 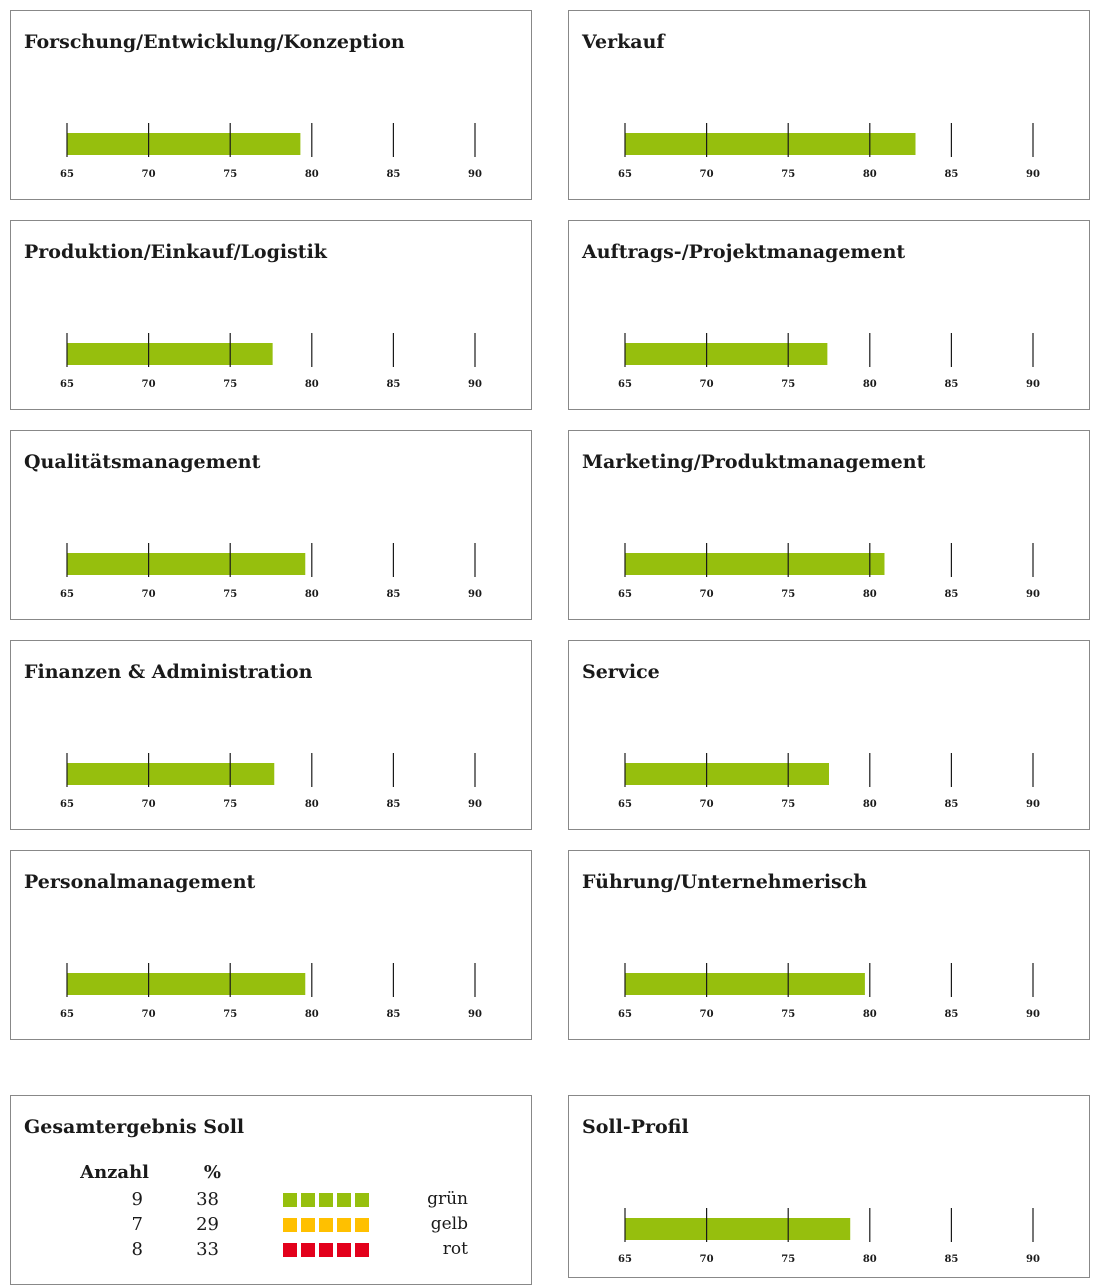 I want to click on chart-title: Personalmanagement, so click(x=140, y=882).